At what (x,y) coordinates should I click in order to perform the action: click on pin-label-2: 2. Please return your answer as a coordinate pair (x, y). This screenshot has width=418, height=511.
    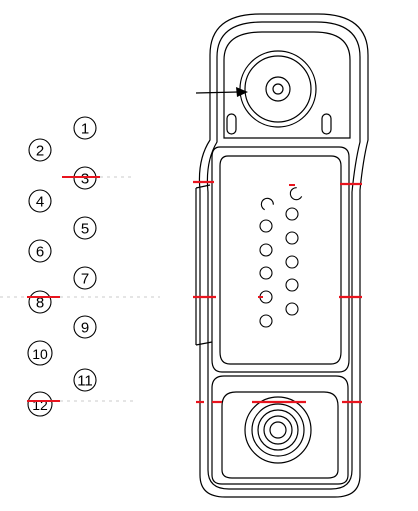
    Looking at the image, I should click on (40, 151).